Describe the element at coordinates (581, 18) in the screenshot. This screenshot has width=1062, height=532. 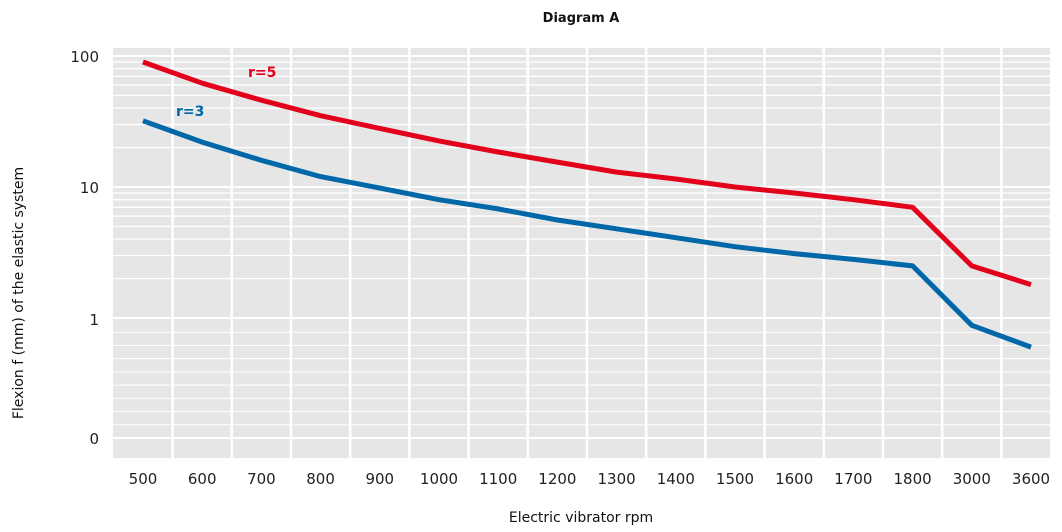
I see `chart-title: Diagram A` at that location.